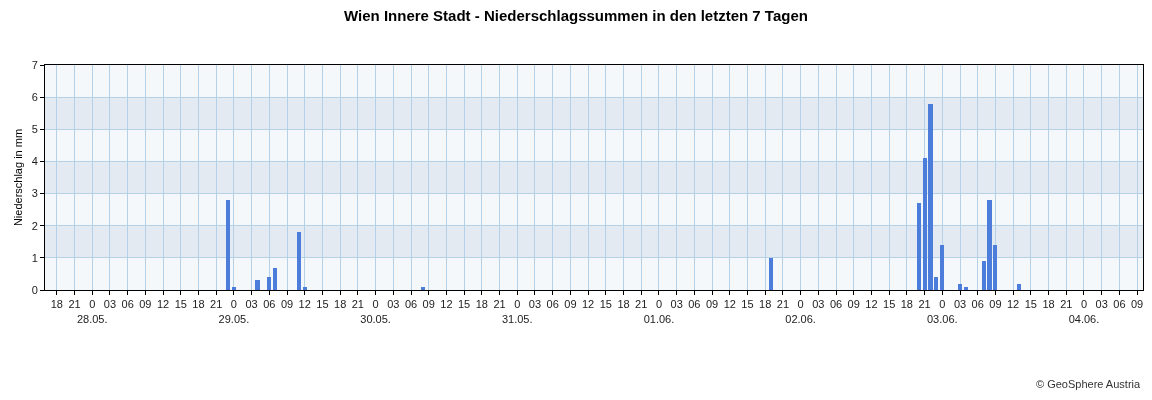 This screenshot has height=400, width=1152. Describe the element at coordinates (34, 225) in the screenshot. I see `y-tick-label: 2` at that location.